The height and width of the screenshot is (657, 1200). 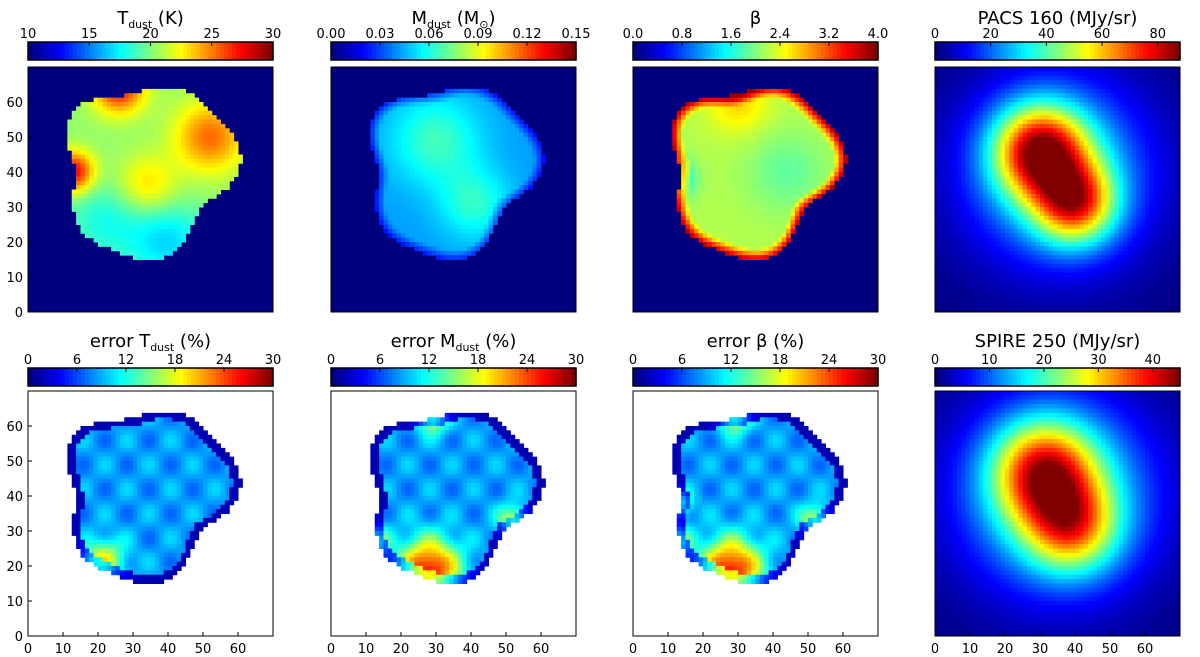 What do you see at coordinates (150, 34) in the screenshot?
I see `colorbar-tick-label: 20` at bounding box center [150, 34].